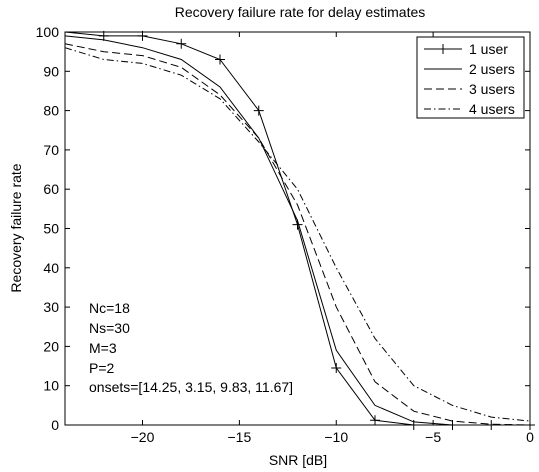 The image size is (539, 472). Describe the element at coordinates (443, 49) in the screenshot. I see `legend-marker` at that location.